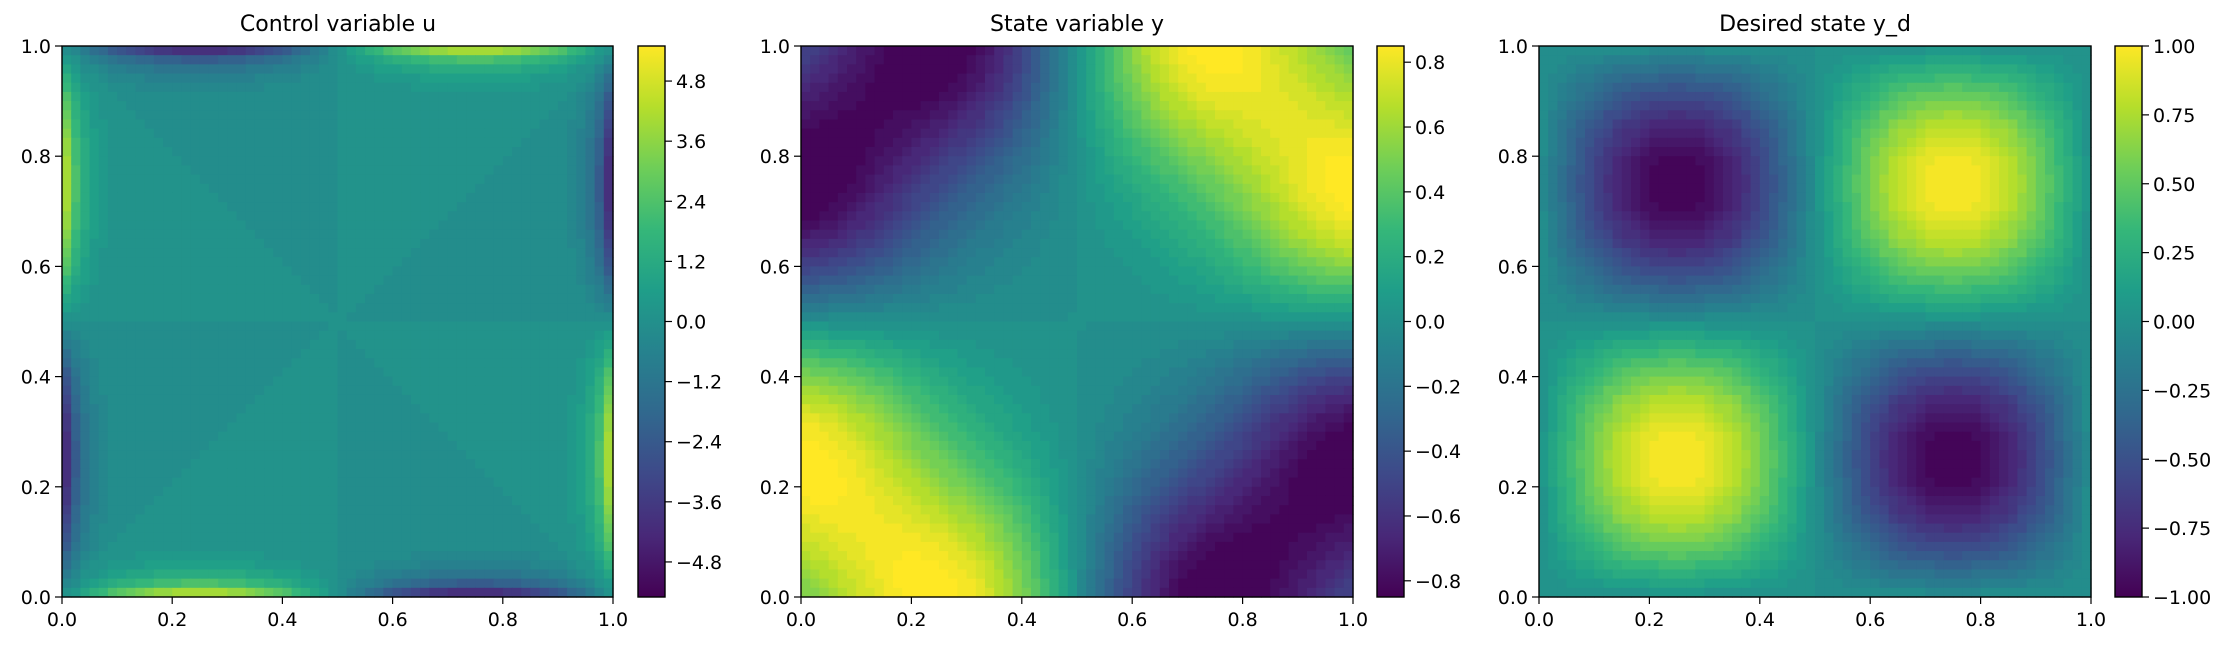  I want to click on colorbar-tick-label: −1.2, so click(699, 383).